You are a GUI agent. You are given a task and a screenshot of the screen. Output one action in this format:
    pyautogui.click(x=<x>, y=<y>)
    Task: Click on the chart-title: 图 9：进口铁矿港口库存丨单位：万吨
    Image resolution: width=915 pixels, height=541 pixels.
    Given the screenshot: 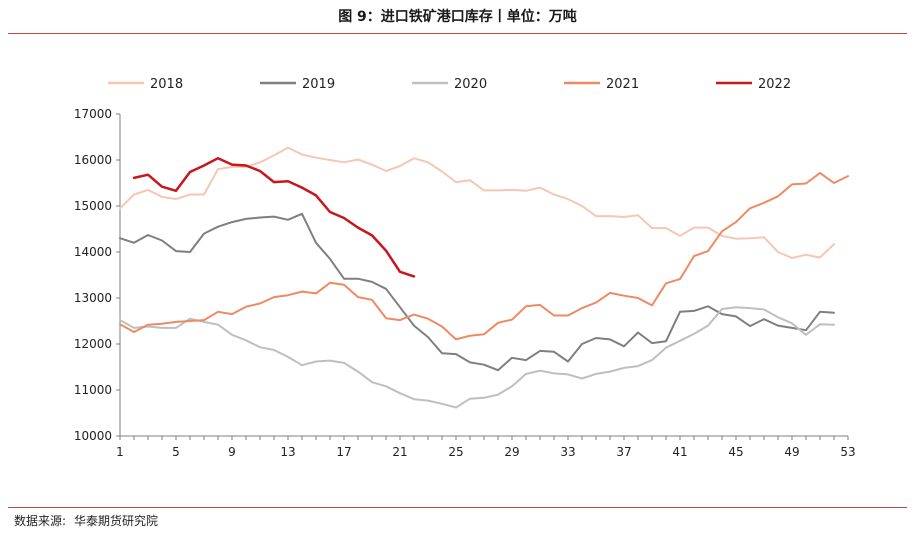 What is the action you would take?
    pyautogui.click(x=457, y=17)
    